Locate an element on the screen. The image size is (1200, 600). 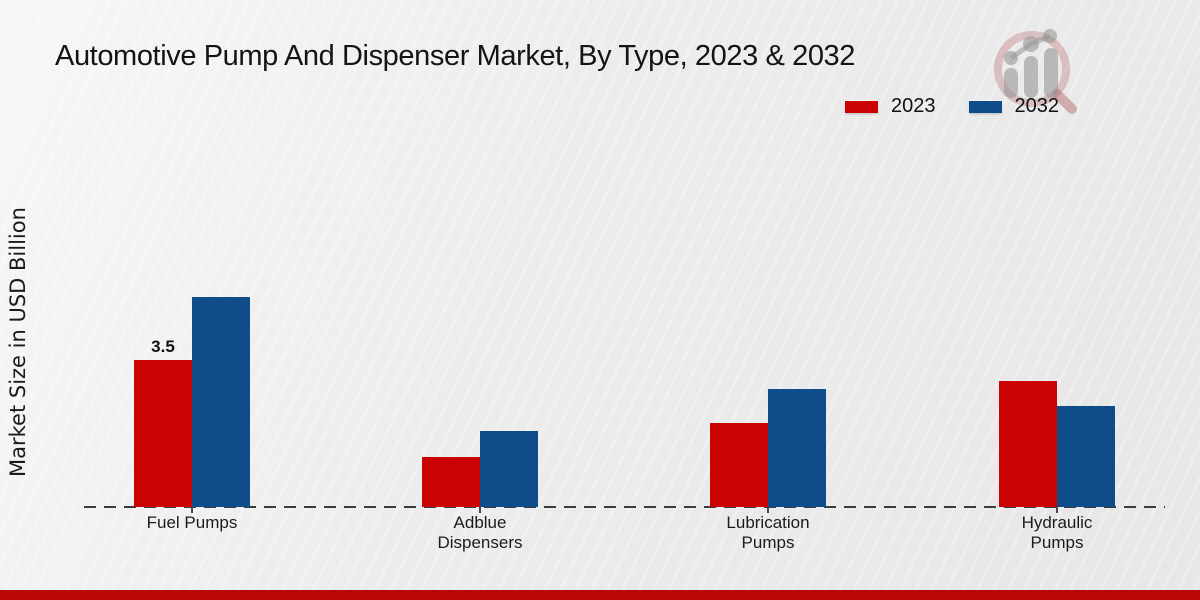
legend: 2023 2032 is located at coordinates (952, 106).